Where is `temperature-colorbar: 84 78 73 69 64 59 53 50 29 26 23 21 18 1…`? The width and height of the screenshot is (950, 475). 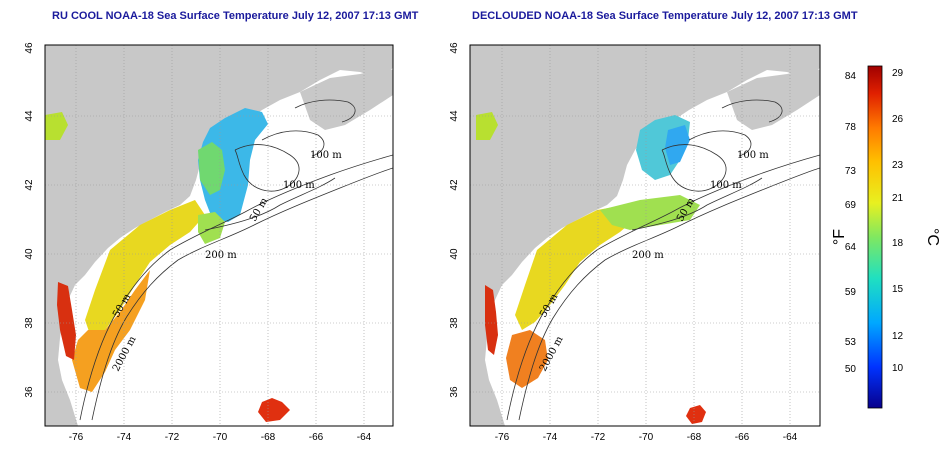 temperature-colorbar: 84 78 73 69 64 59 53 50 29 26 23 21 18 1… is located at coordinates (886, 237).